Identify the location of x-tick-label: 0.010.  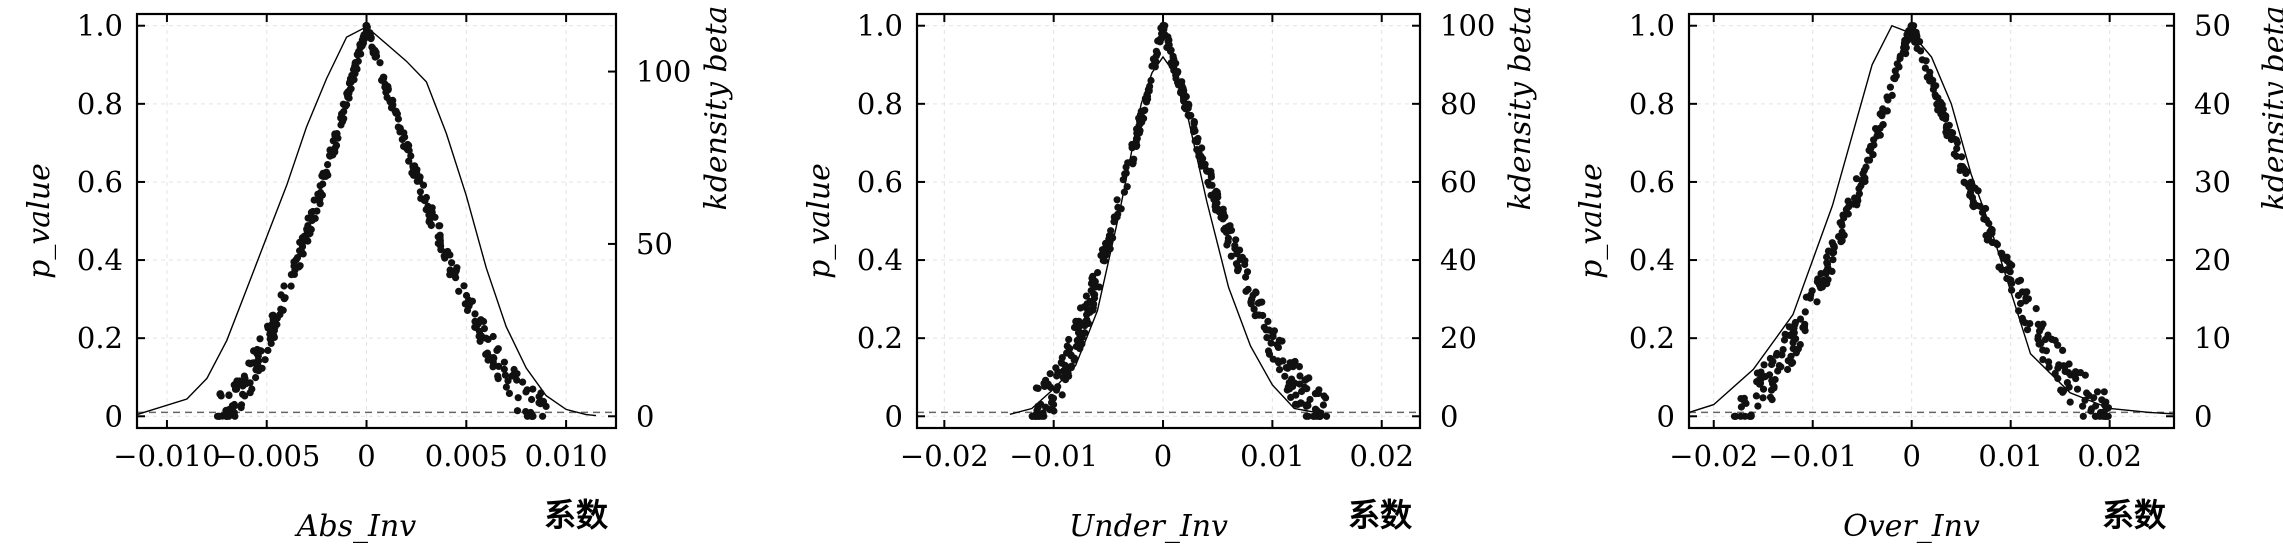
(566, 456).